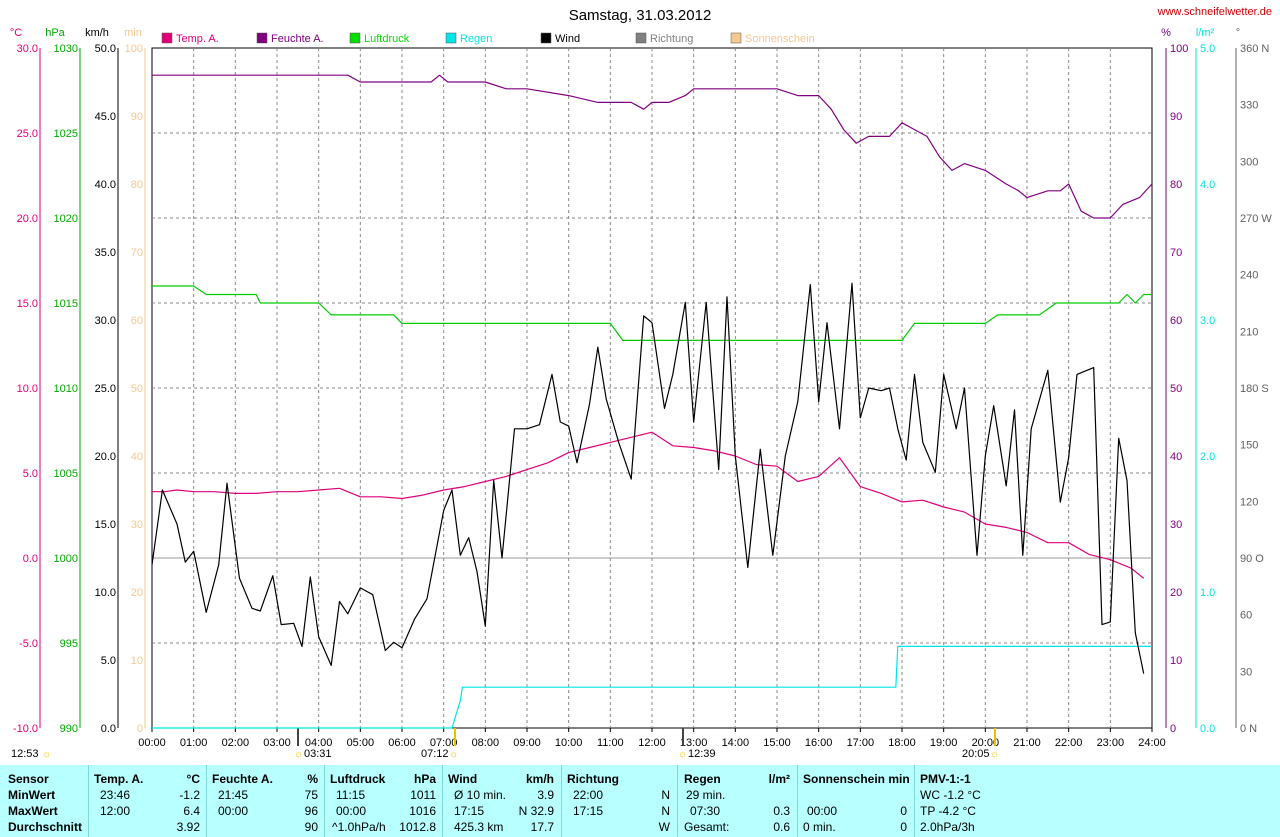 The height and width of the screenshot is (837, 1280). I want to click on stats-row-label: MinWert, so click(32, 795).